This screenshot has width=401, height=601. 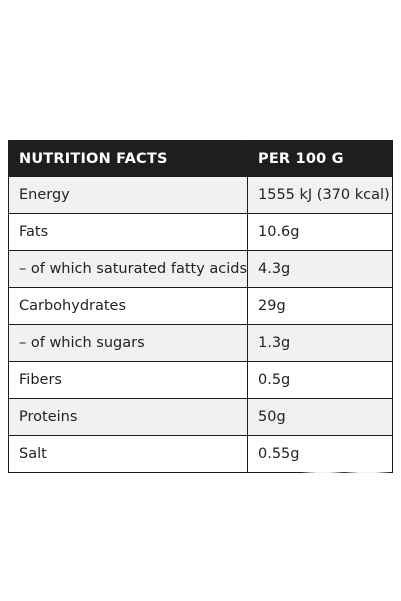 What do you see at coordinates (128, 269) in the screenshot?
I see `nutrient-name: – of which saturated fatty acids` at bounding box center [128, 269].